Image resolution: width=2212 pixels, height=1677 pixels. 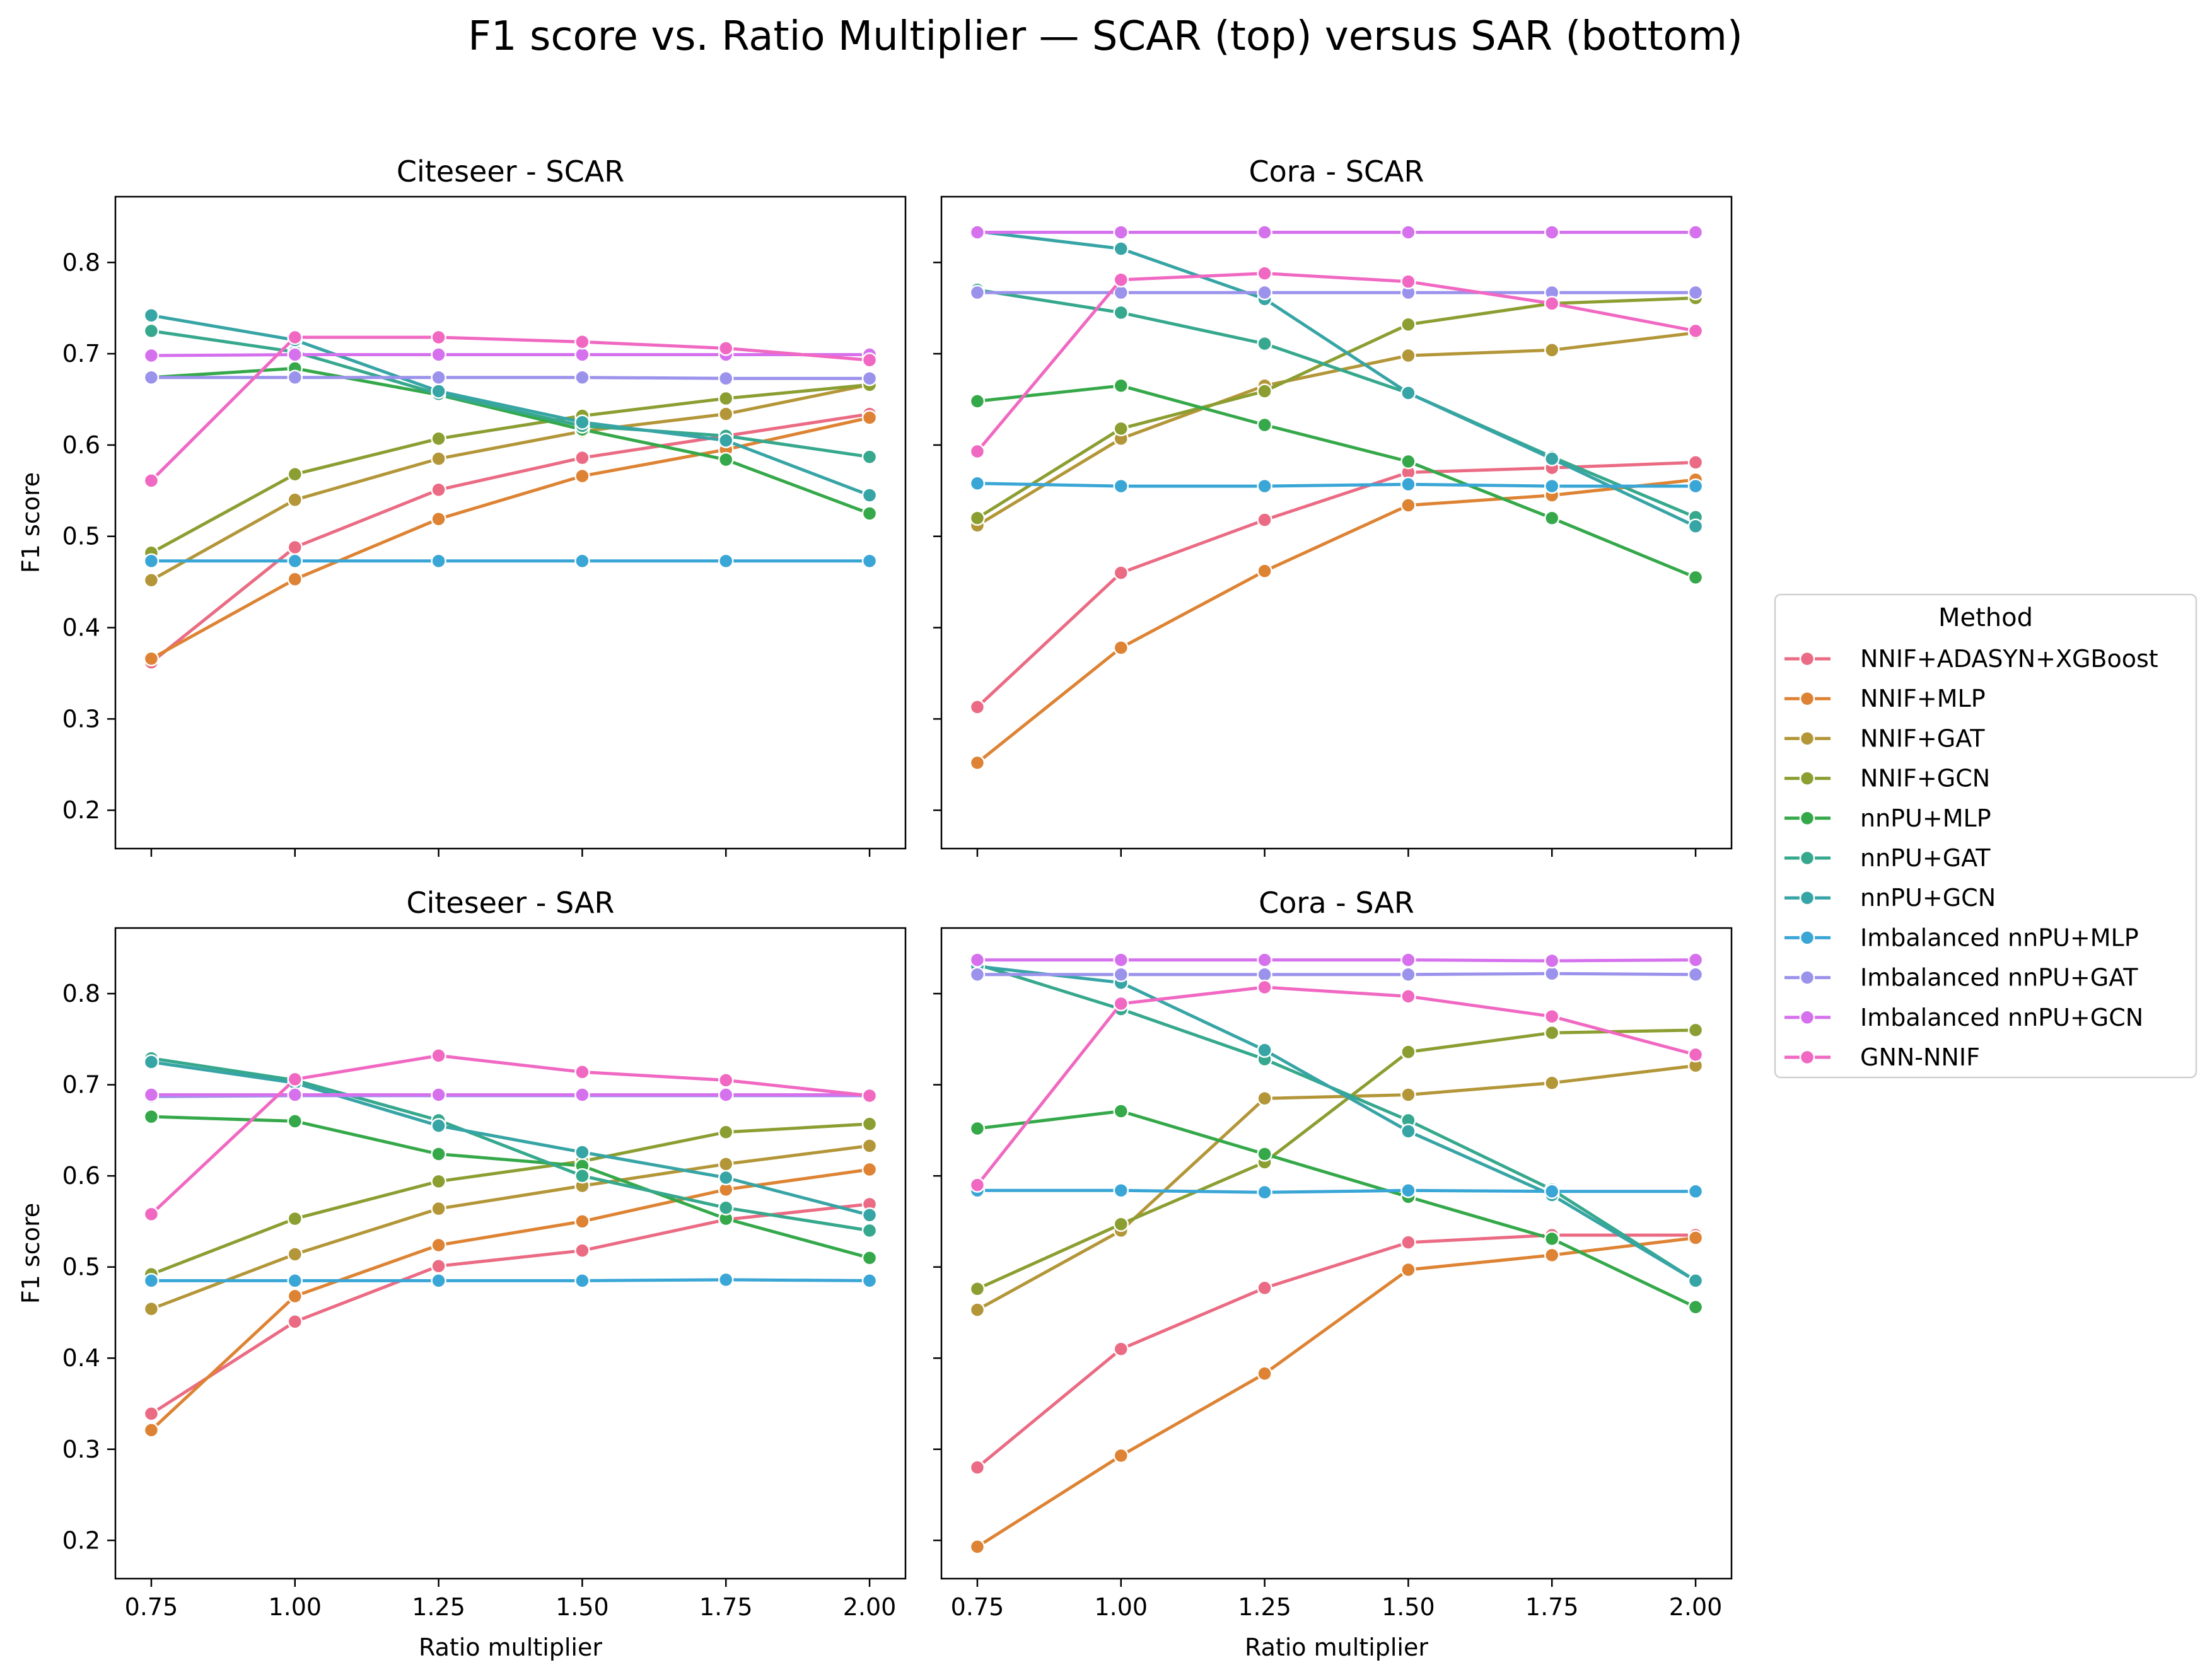 I want to click on legend-item: NNIF+GCN, so click(x=1887, y=778).